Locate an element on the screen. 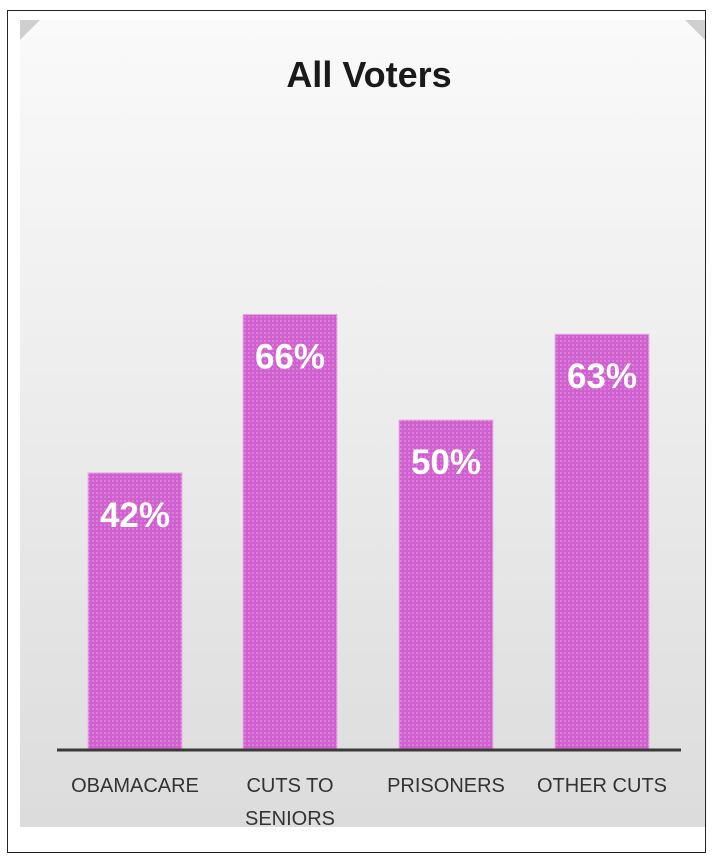 The width and height of the screenshot is (714, 861). bar-obamacare is located at coordinates (135, 611).